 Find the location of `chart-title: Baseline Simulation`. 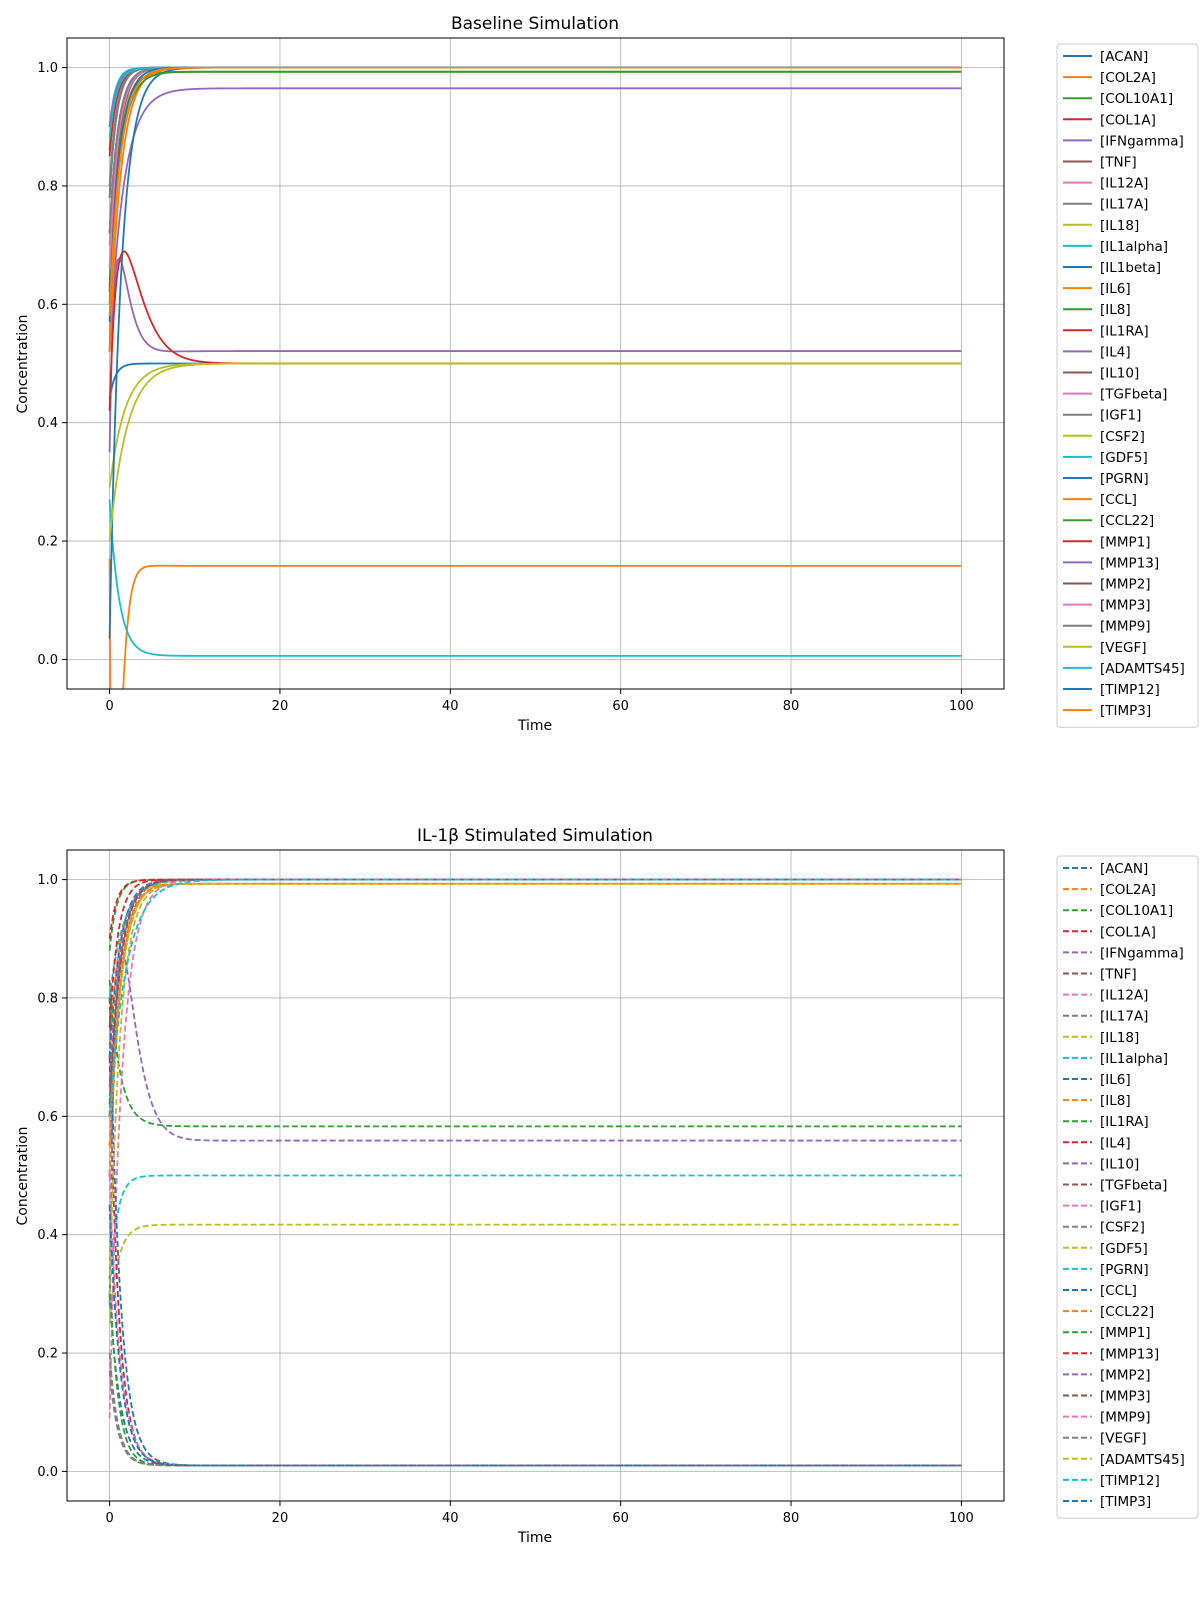

chart-title: Baseline Simulation is located at coordinates (535, 24).